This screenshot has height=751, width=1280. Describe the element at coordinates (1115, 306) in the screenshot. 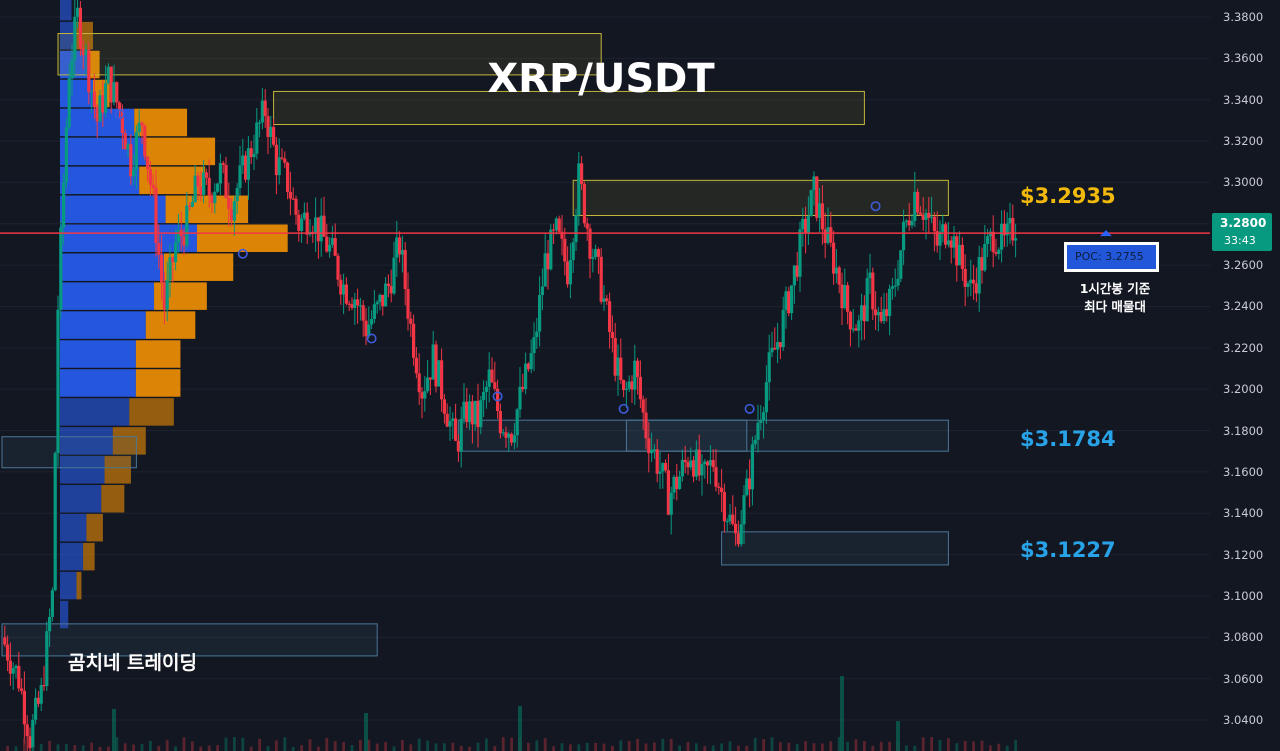

I see `poc-note-line2: 최다 매물대` at that location.